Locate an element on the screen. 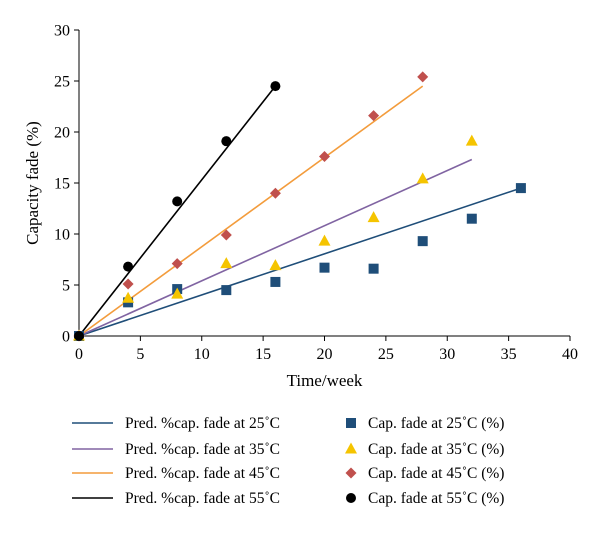 Image resolution: width=600 pixels, height=534 pixels. legend-marker-label: Cap. fade at 55˚C (%) is located at coordinates (436, 498).